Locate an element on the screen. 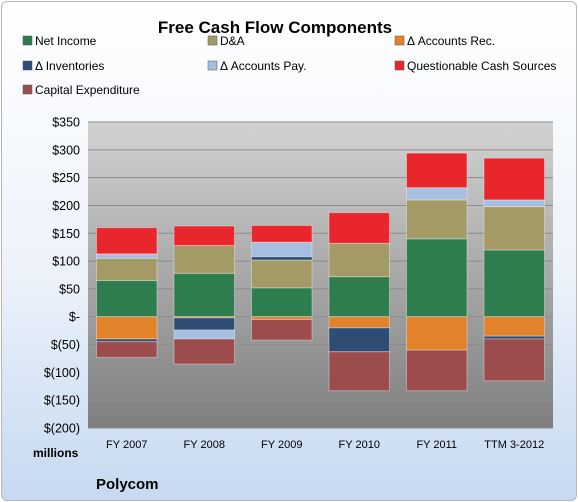  x-tick-label: FY 2011 is located at coordinates (436, 445).